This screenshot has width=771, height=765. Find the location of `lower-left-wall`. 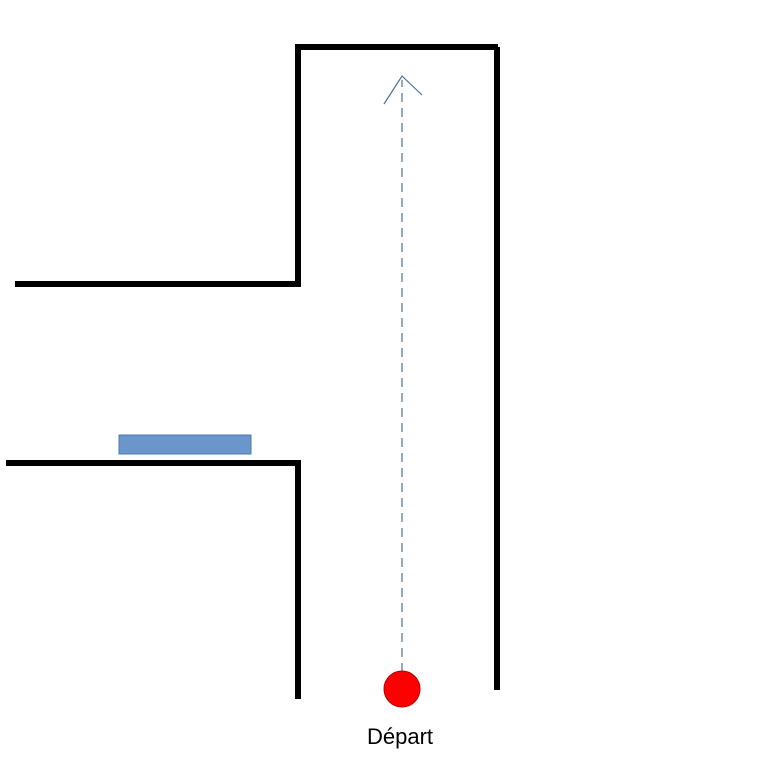

lower-left-wall is located at coordinates (153, 579).